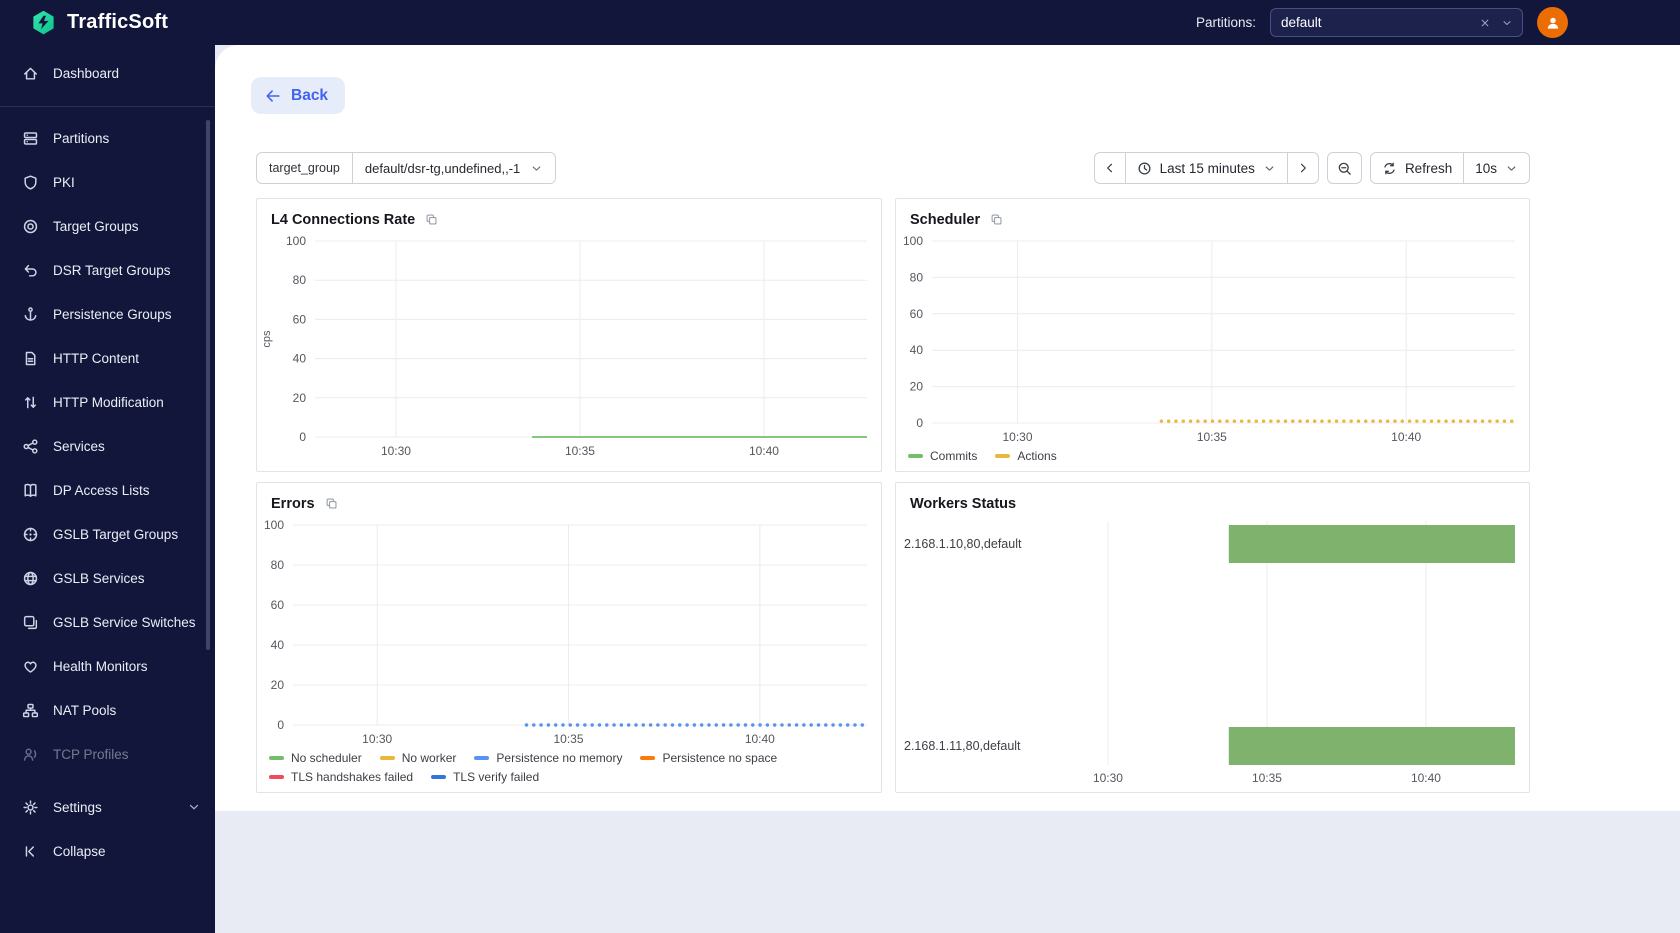 Image resolution: width=1680 pixels, height=933 pixels. What do you see at coordinates (30, 622) in the screenshot?
I see `layers-icon` at bounding box center [30, 622].